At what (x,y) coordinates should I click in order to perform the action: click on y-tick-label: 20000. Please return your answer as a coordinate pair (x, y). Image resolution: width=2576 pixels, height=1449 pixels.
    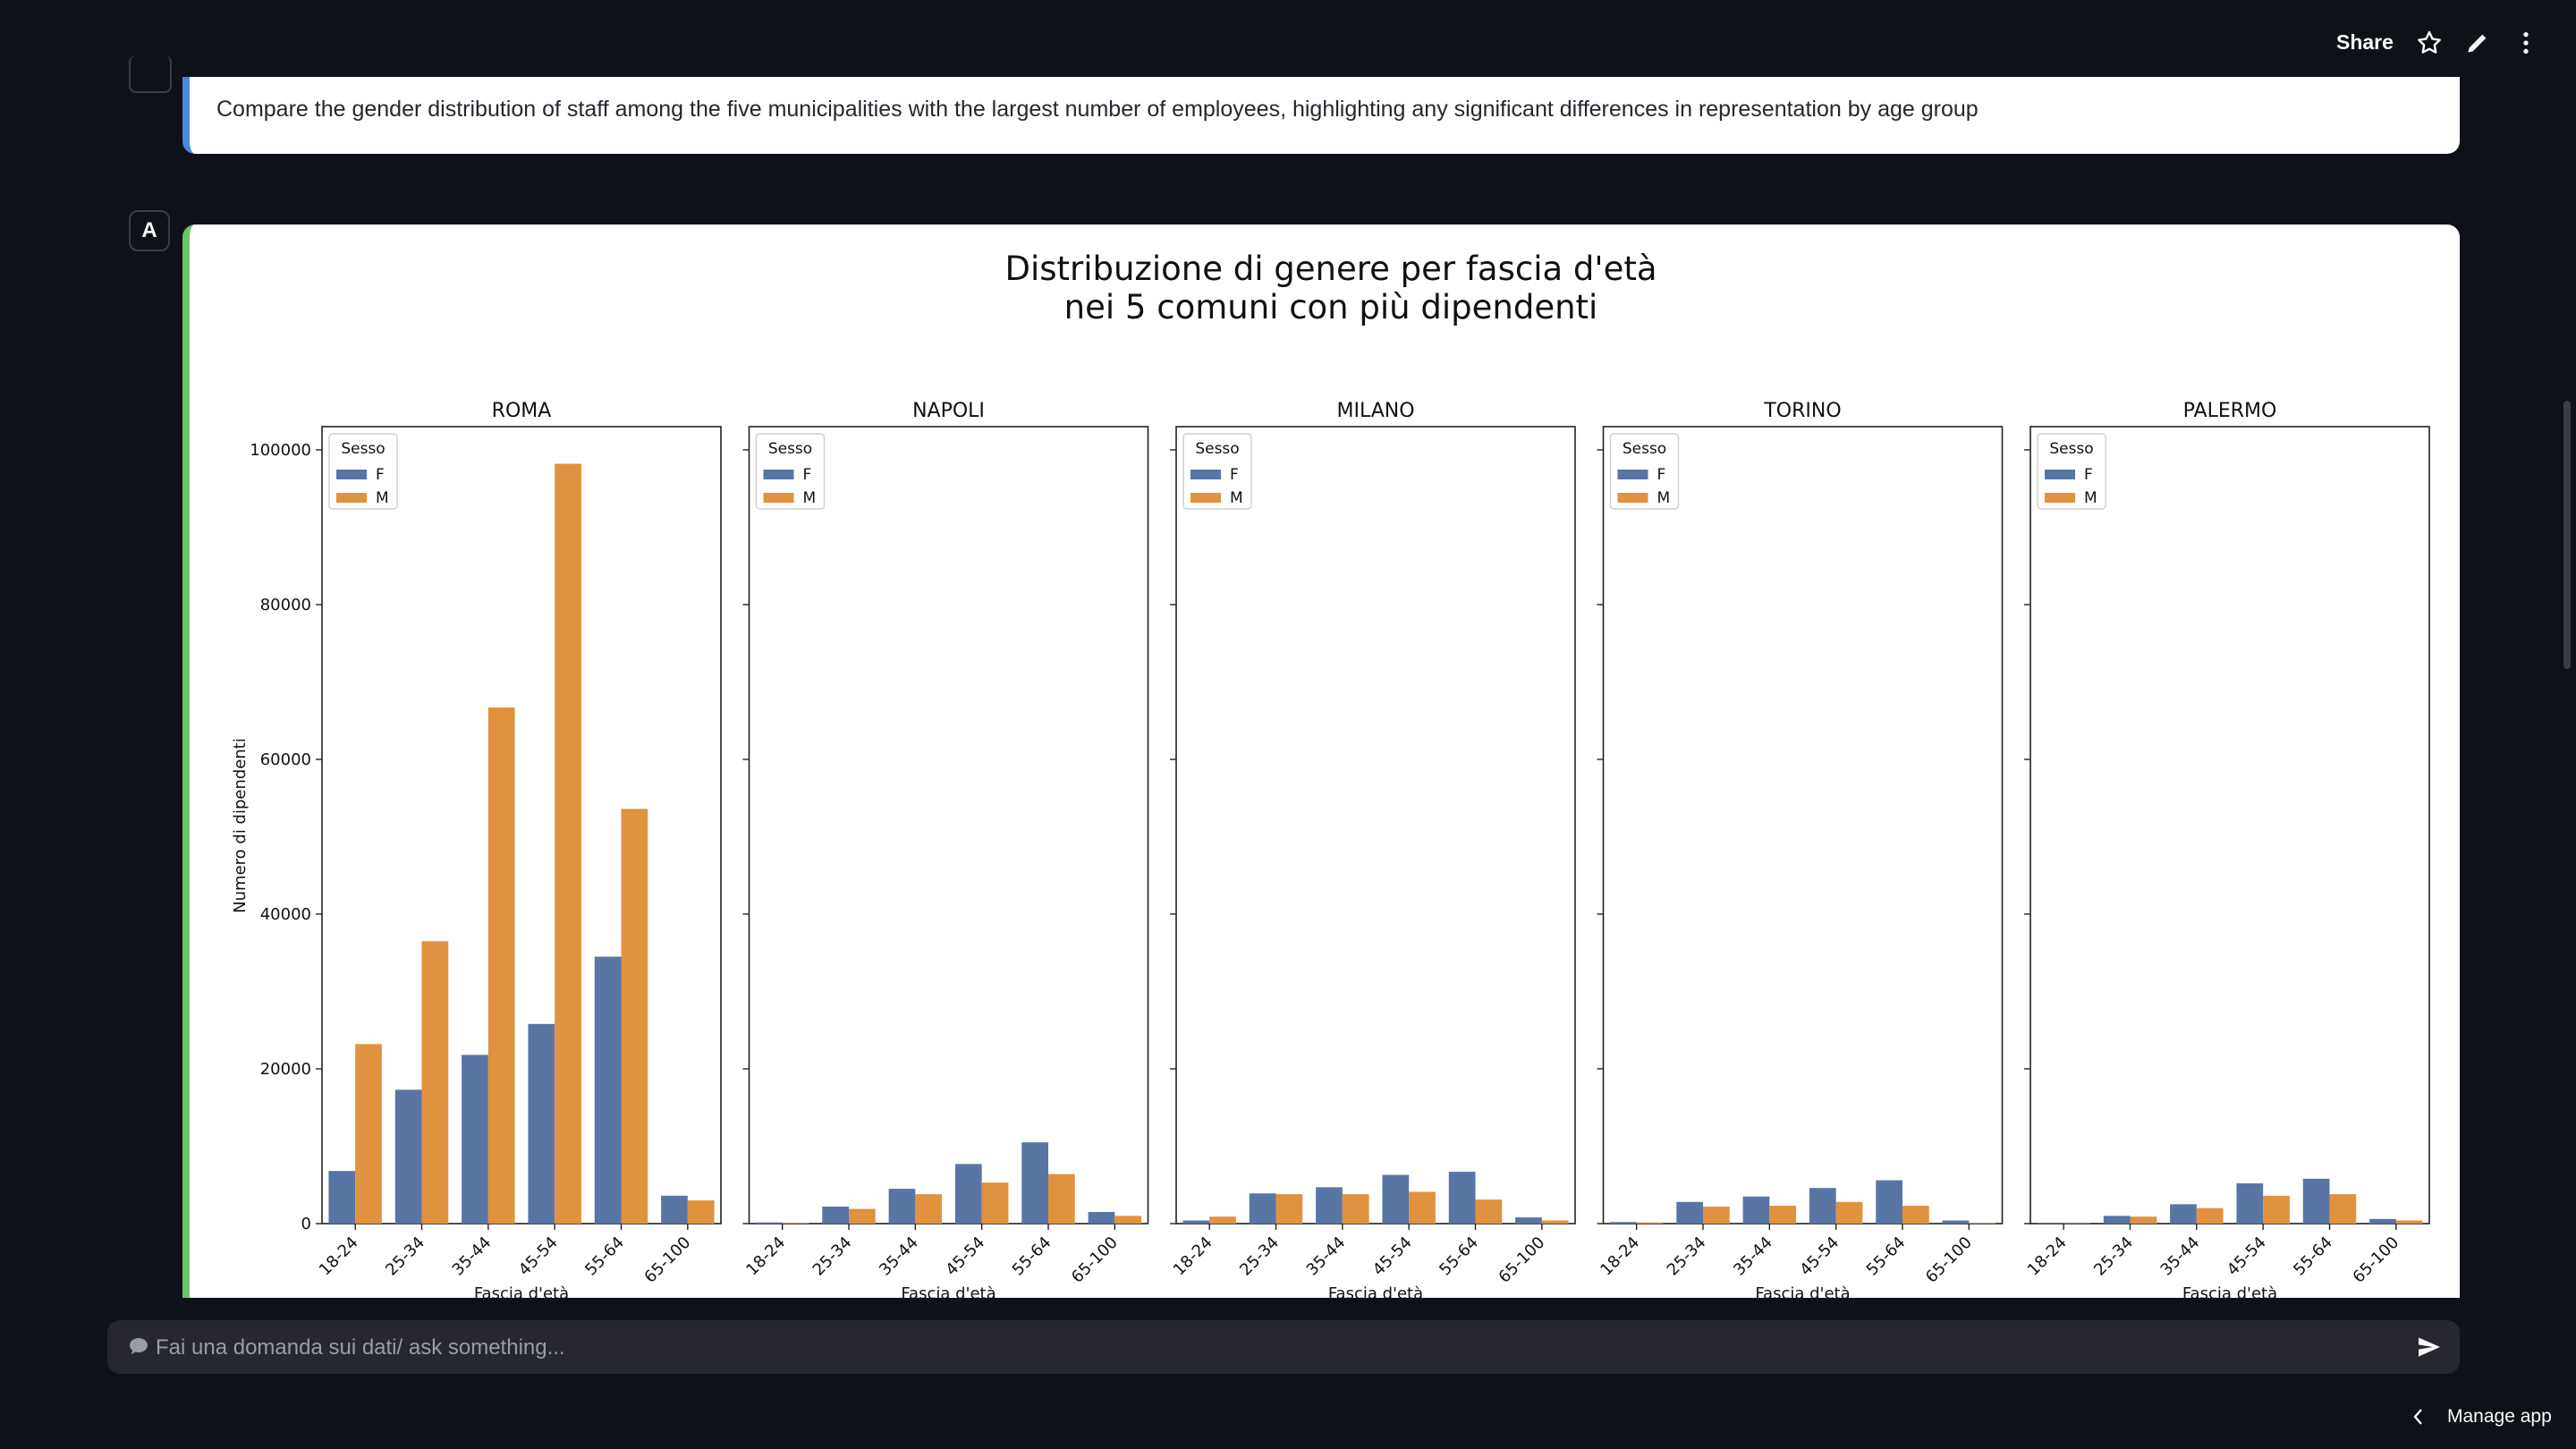
    Looking at the image, I should click on (285, 1069).